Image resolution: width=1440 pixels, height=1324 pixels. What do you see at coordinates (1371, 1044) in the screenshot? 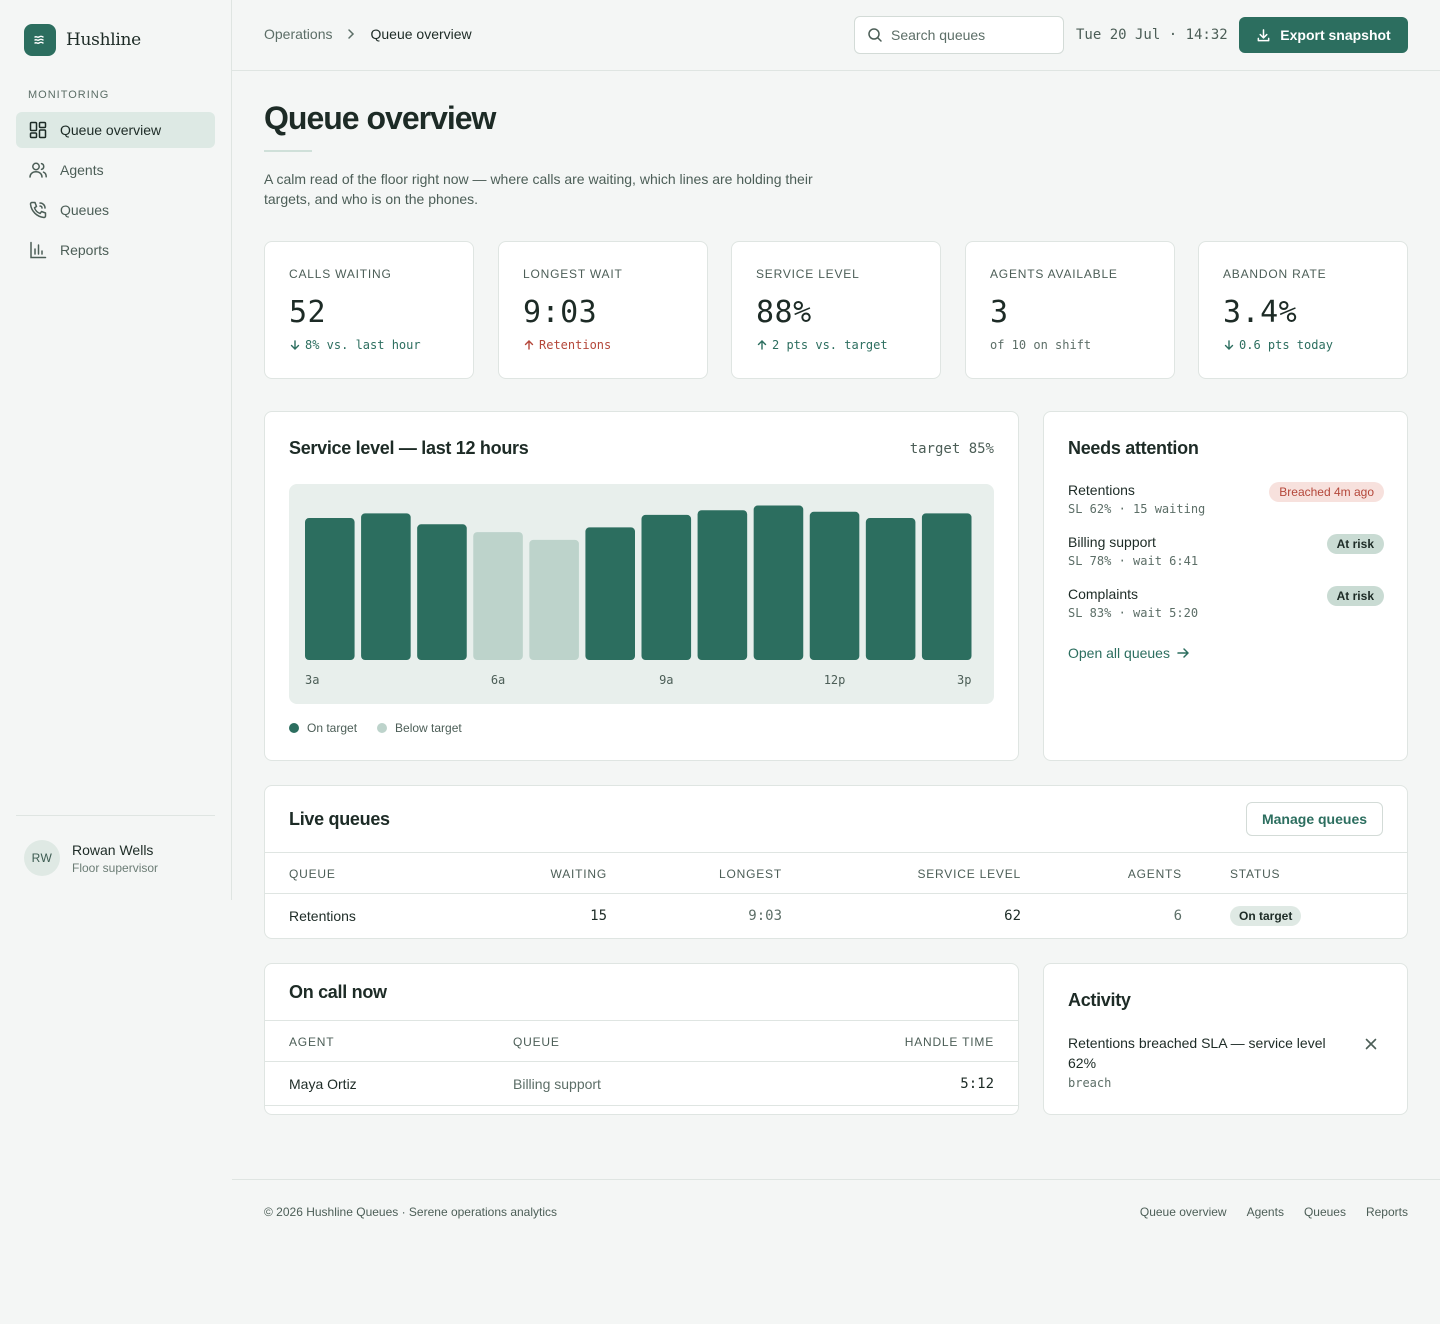
I see `close-icon` at bounding box center [1371, 1044].